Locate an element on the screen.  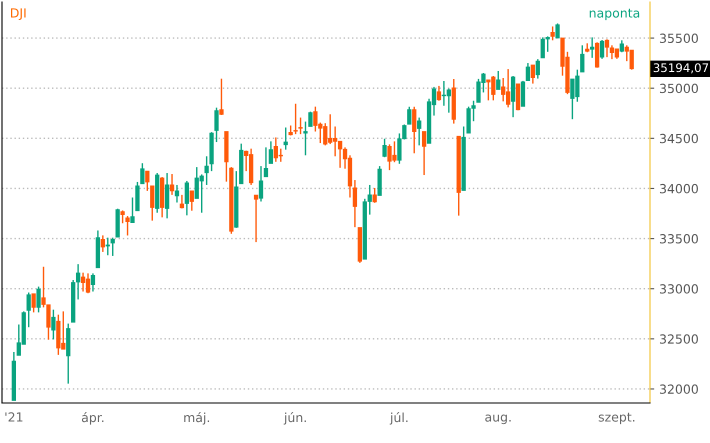
x-tick-label: ápr. is located at coordinates (93, 418).